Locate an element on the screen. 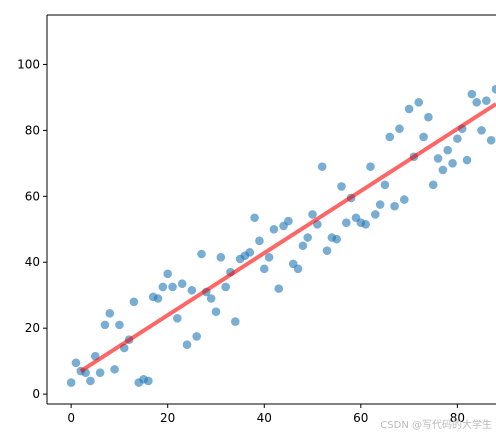  y-tick-label: 60 is located at coordinates (32, 196).